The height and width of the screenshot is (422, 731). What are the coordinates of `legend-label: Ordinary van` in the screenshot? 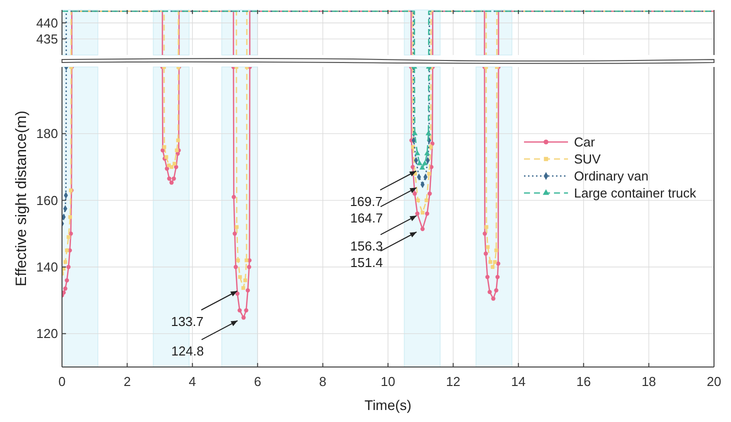 It's located at (611, 176).